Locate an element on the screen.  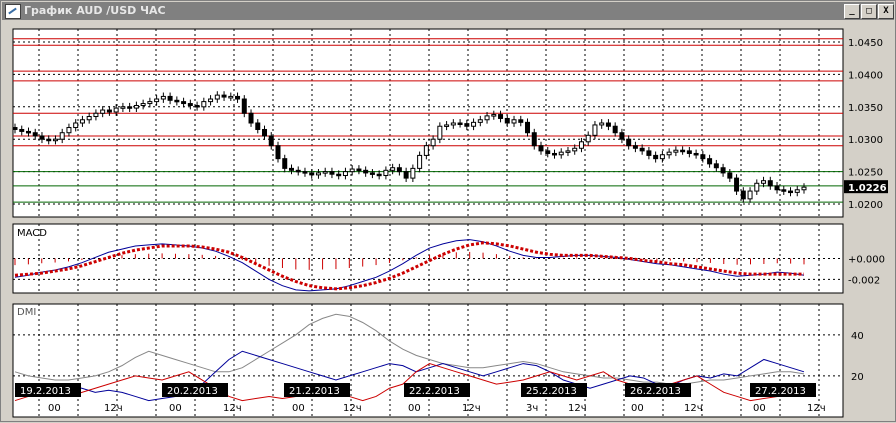
macd-axis: +0.000 -0.002 is located at coordinates (866, 271).